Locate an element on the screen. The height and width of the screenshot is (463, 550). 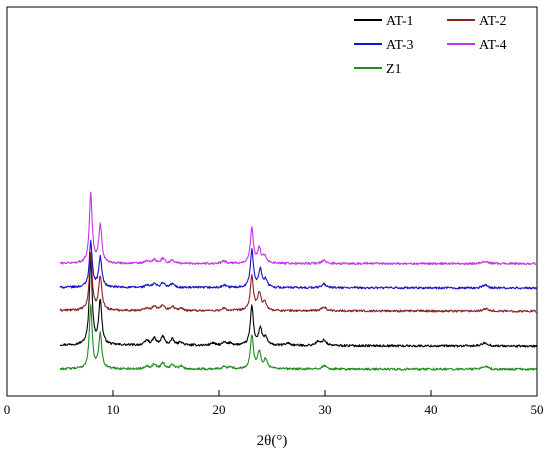
legend-label-at-3: AT-3 is located at coordinates (400, 45).